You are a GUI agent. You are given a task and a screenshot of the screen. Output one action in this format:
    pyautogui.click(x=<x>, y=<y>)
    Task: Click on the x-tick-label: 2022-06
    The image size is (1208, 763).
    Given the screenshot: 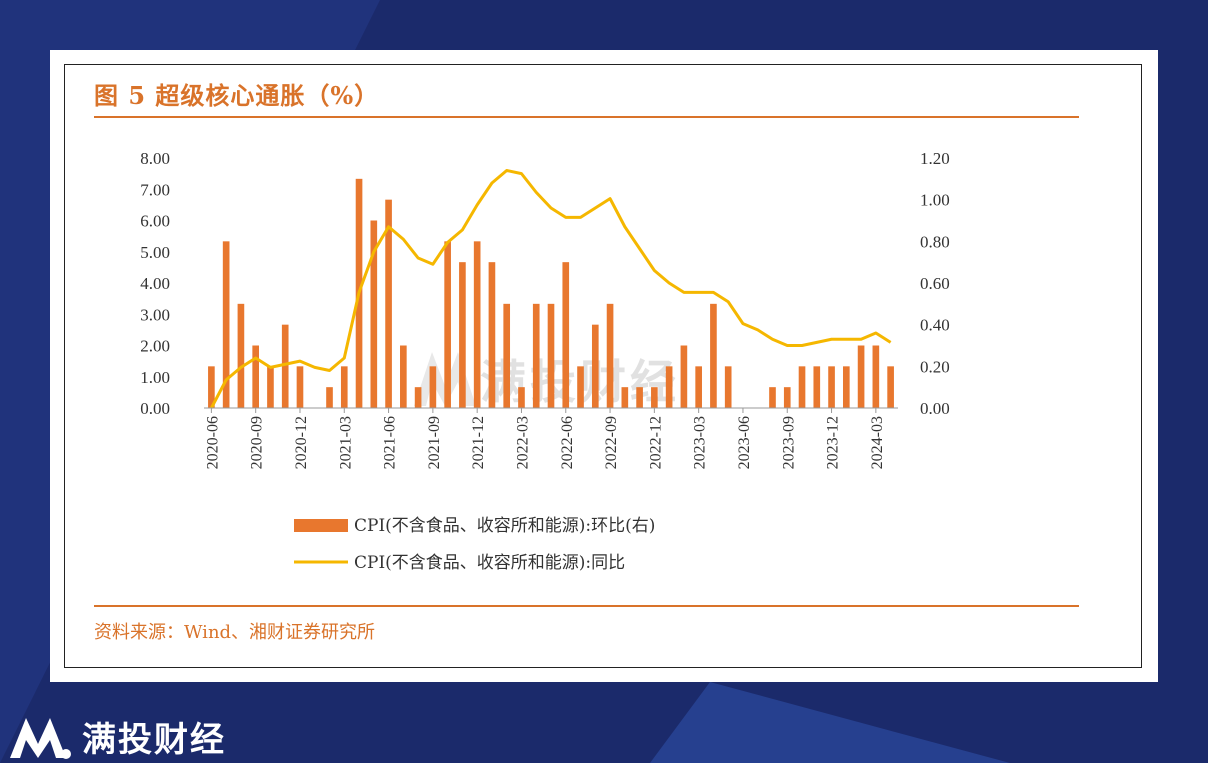 What is the action you would take?
    pyautogui.click(x=567, y=442)
    